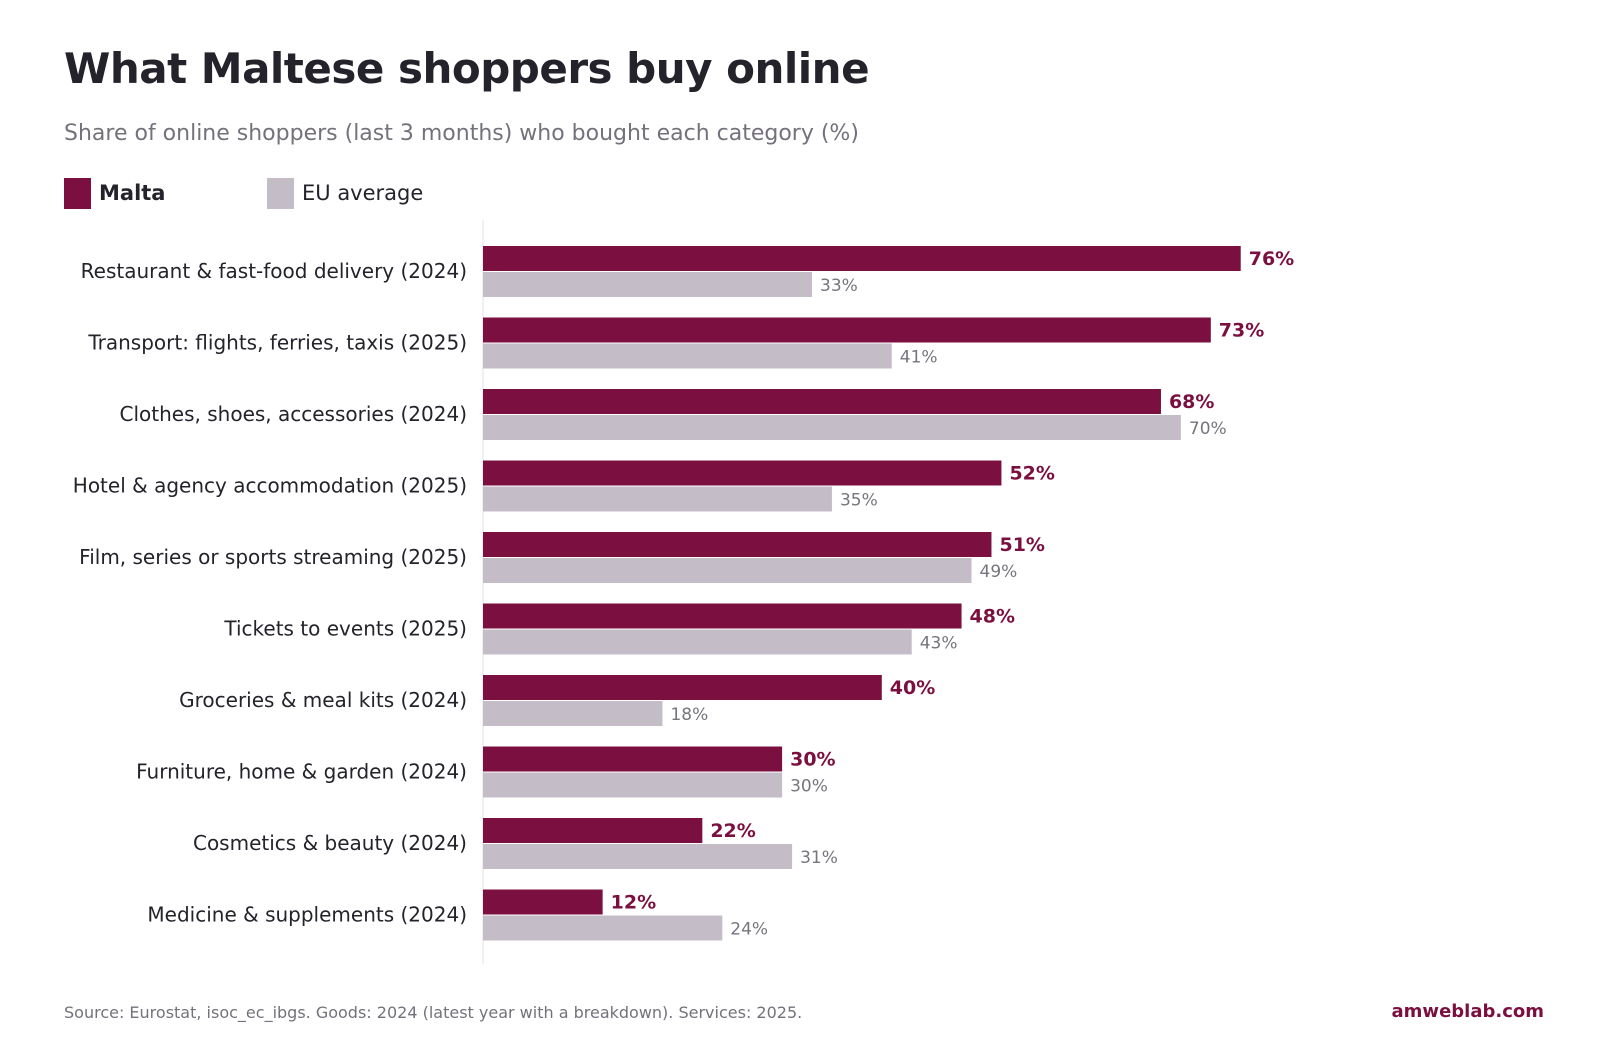  What do you see at coordinates (689, 715) in the screenshot?
I see `data-label-eu: 18%` at bounding box center [689, 715].